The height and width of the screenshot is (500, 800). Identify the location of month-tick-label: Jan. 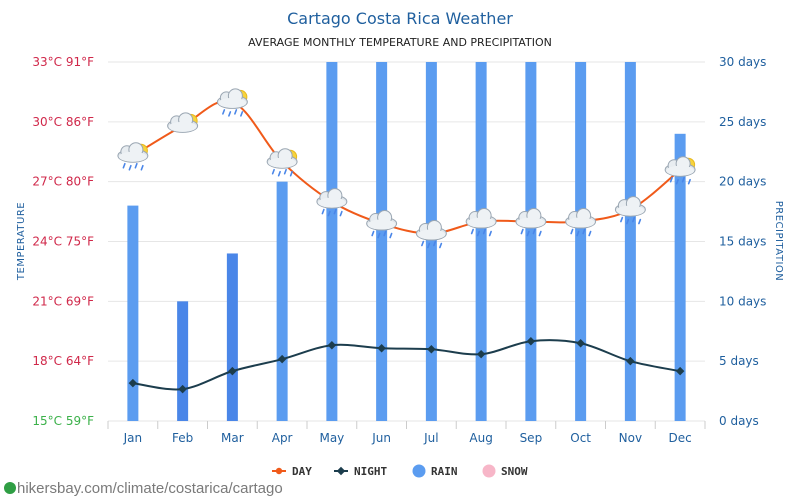
(133, 438).